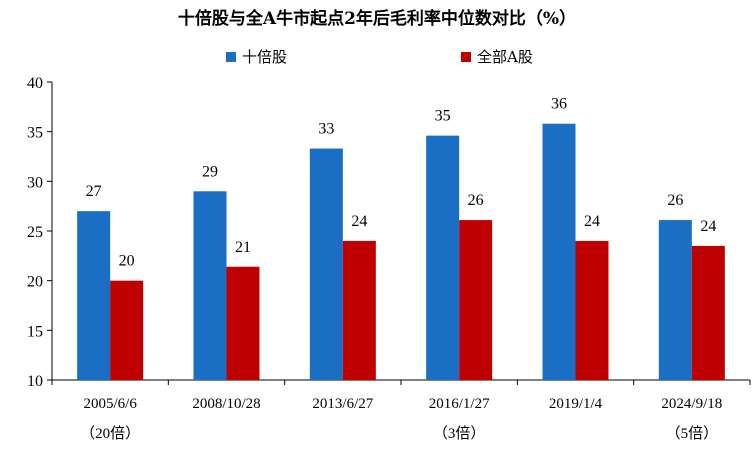 The width and height of the screenshot is (754, 449). What do you see at coordinates (35, 133) in the screenshot?
I see `y-tick-label: 35` at bounding box center [35, 133].